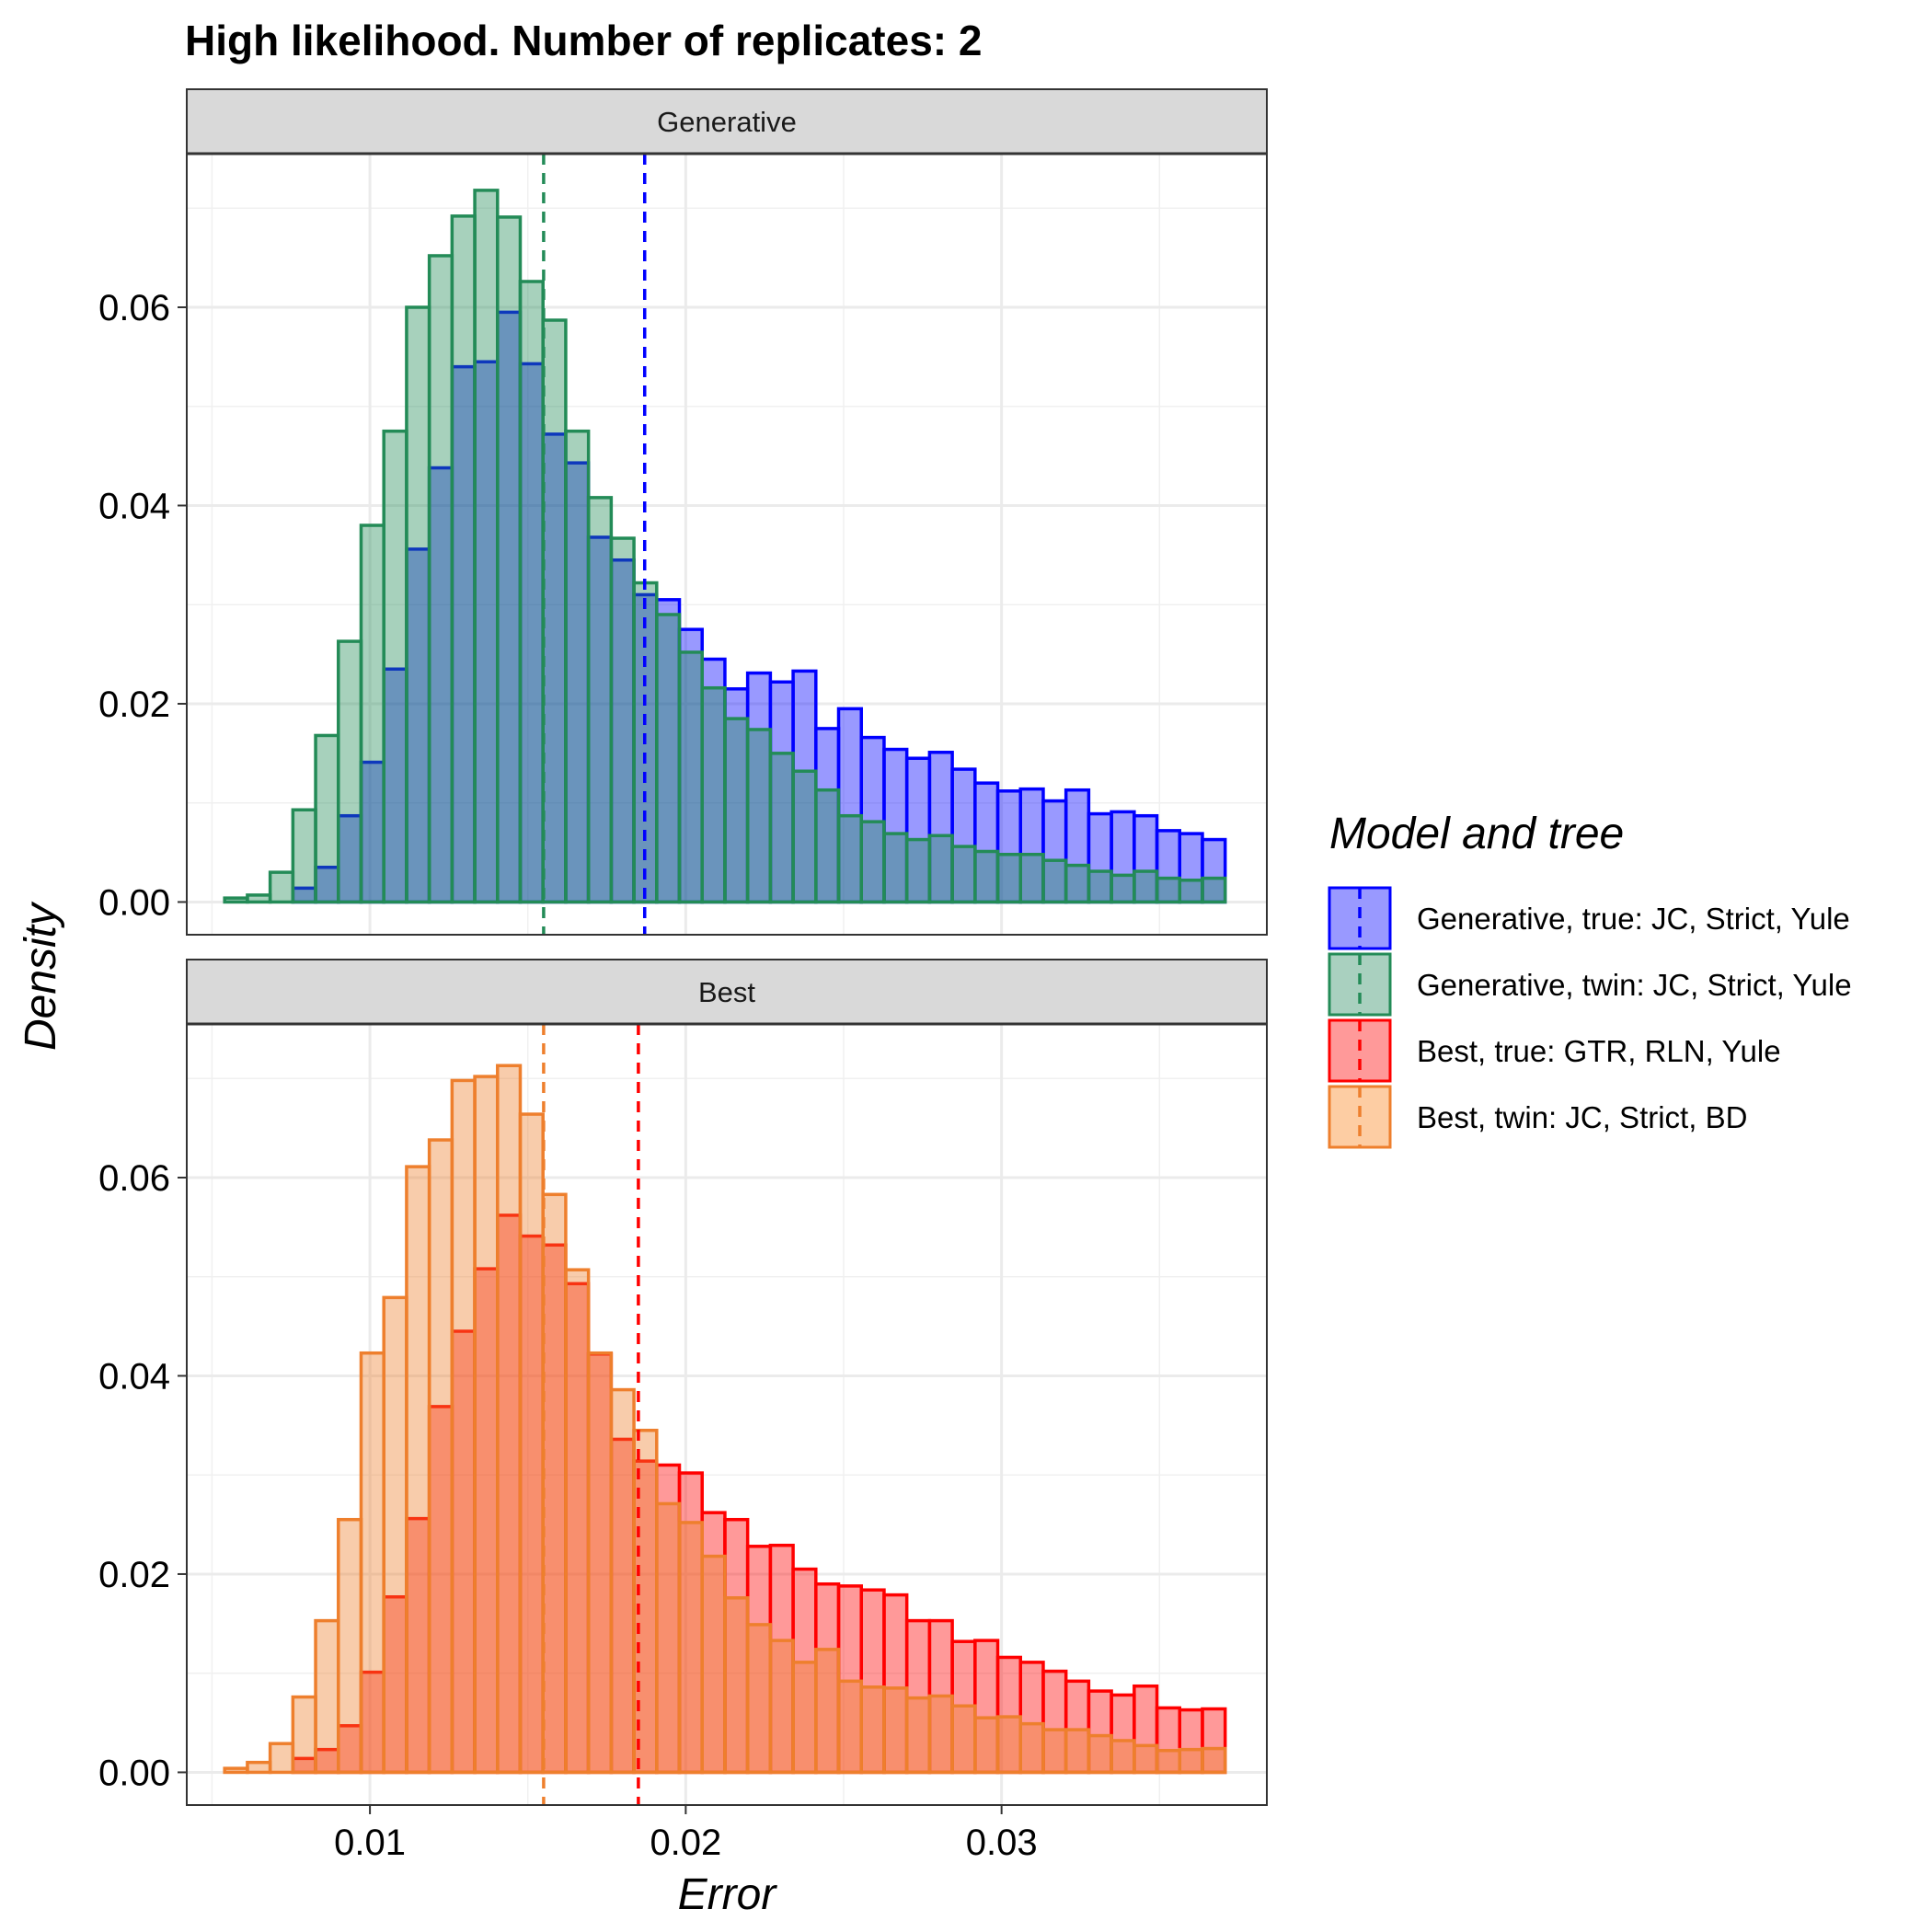 Image resolution: width=1932 pixels, height=1932 pixels. What do you see at coordinates (594, 544) in the screenshot?
I see `mean-lines-generative` at bounding box center [594, 544].